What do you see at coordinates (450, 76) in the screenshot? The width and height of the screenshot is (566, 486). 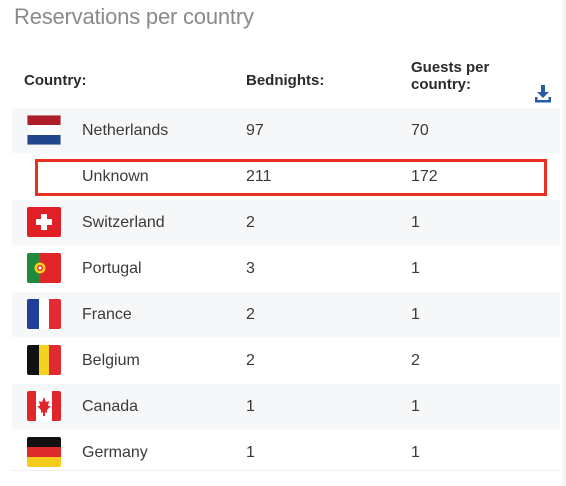 I see `header-guests: Guests per country:` at bounding box center [450, 76].